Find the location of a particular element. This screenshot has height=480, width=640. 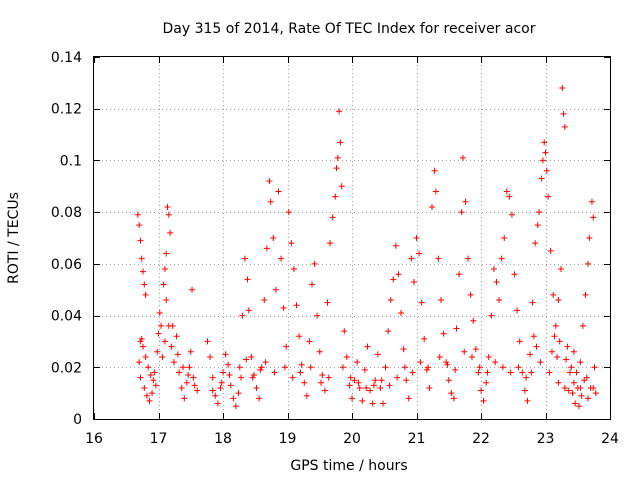

y-tick-label: 0.12 is located at coordinates (66, 110).